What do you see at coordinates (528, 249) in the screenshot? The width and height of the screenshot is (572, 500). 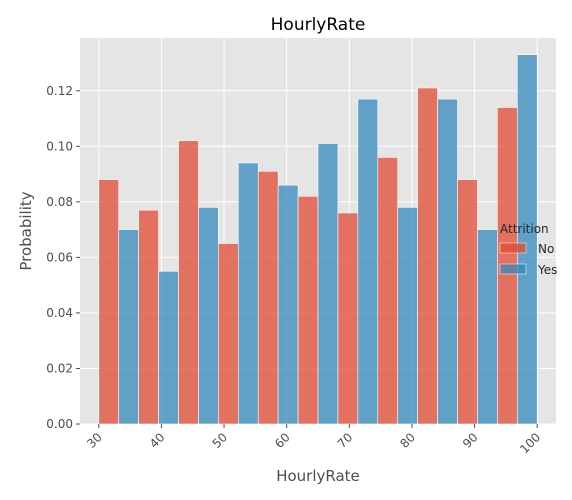 I see `legend: Attrition No Yes` at bounding box center [528, 249].